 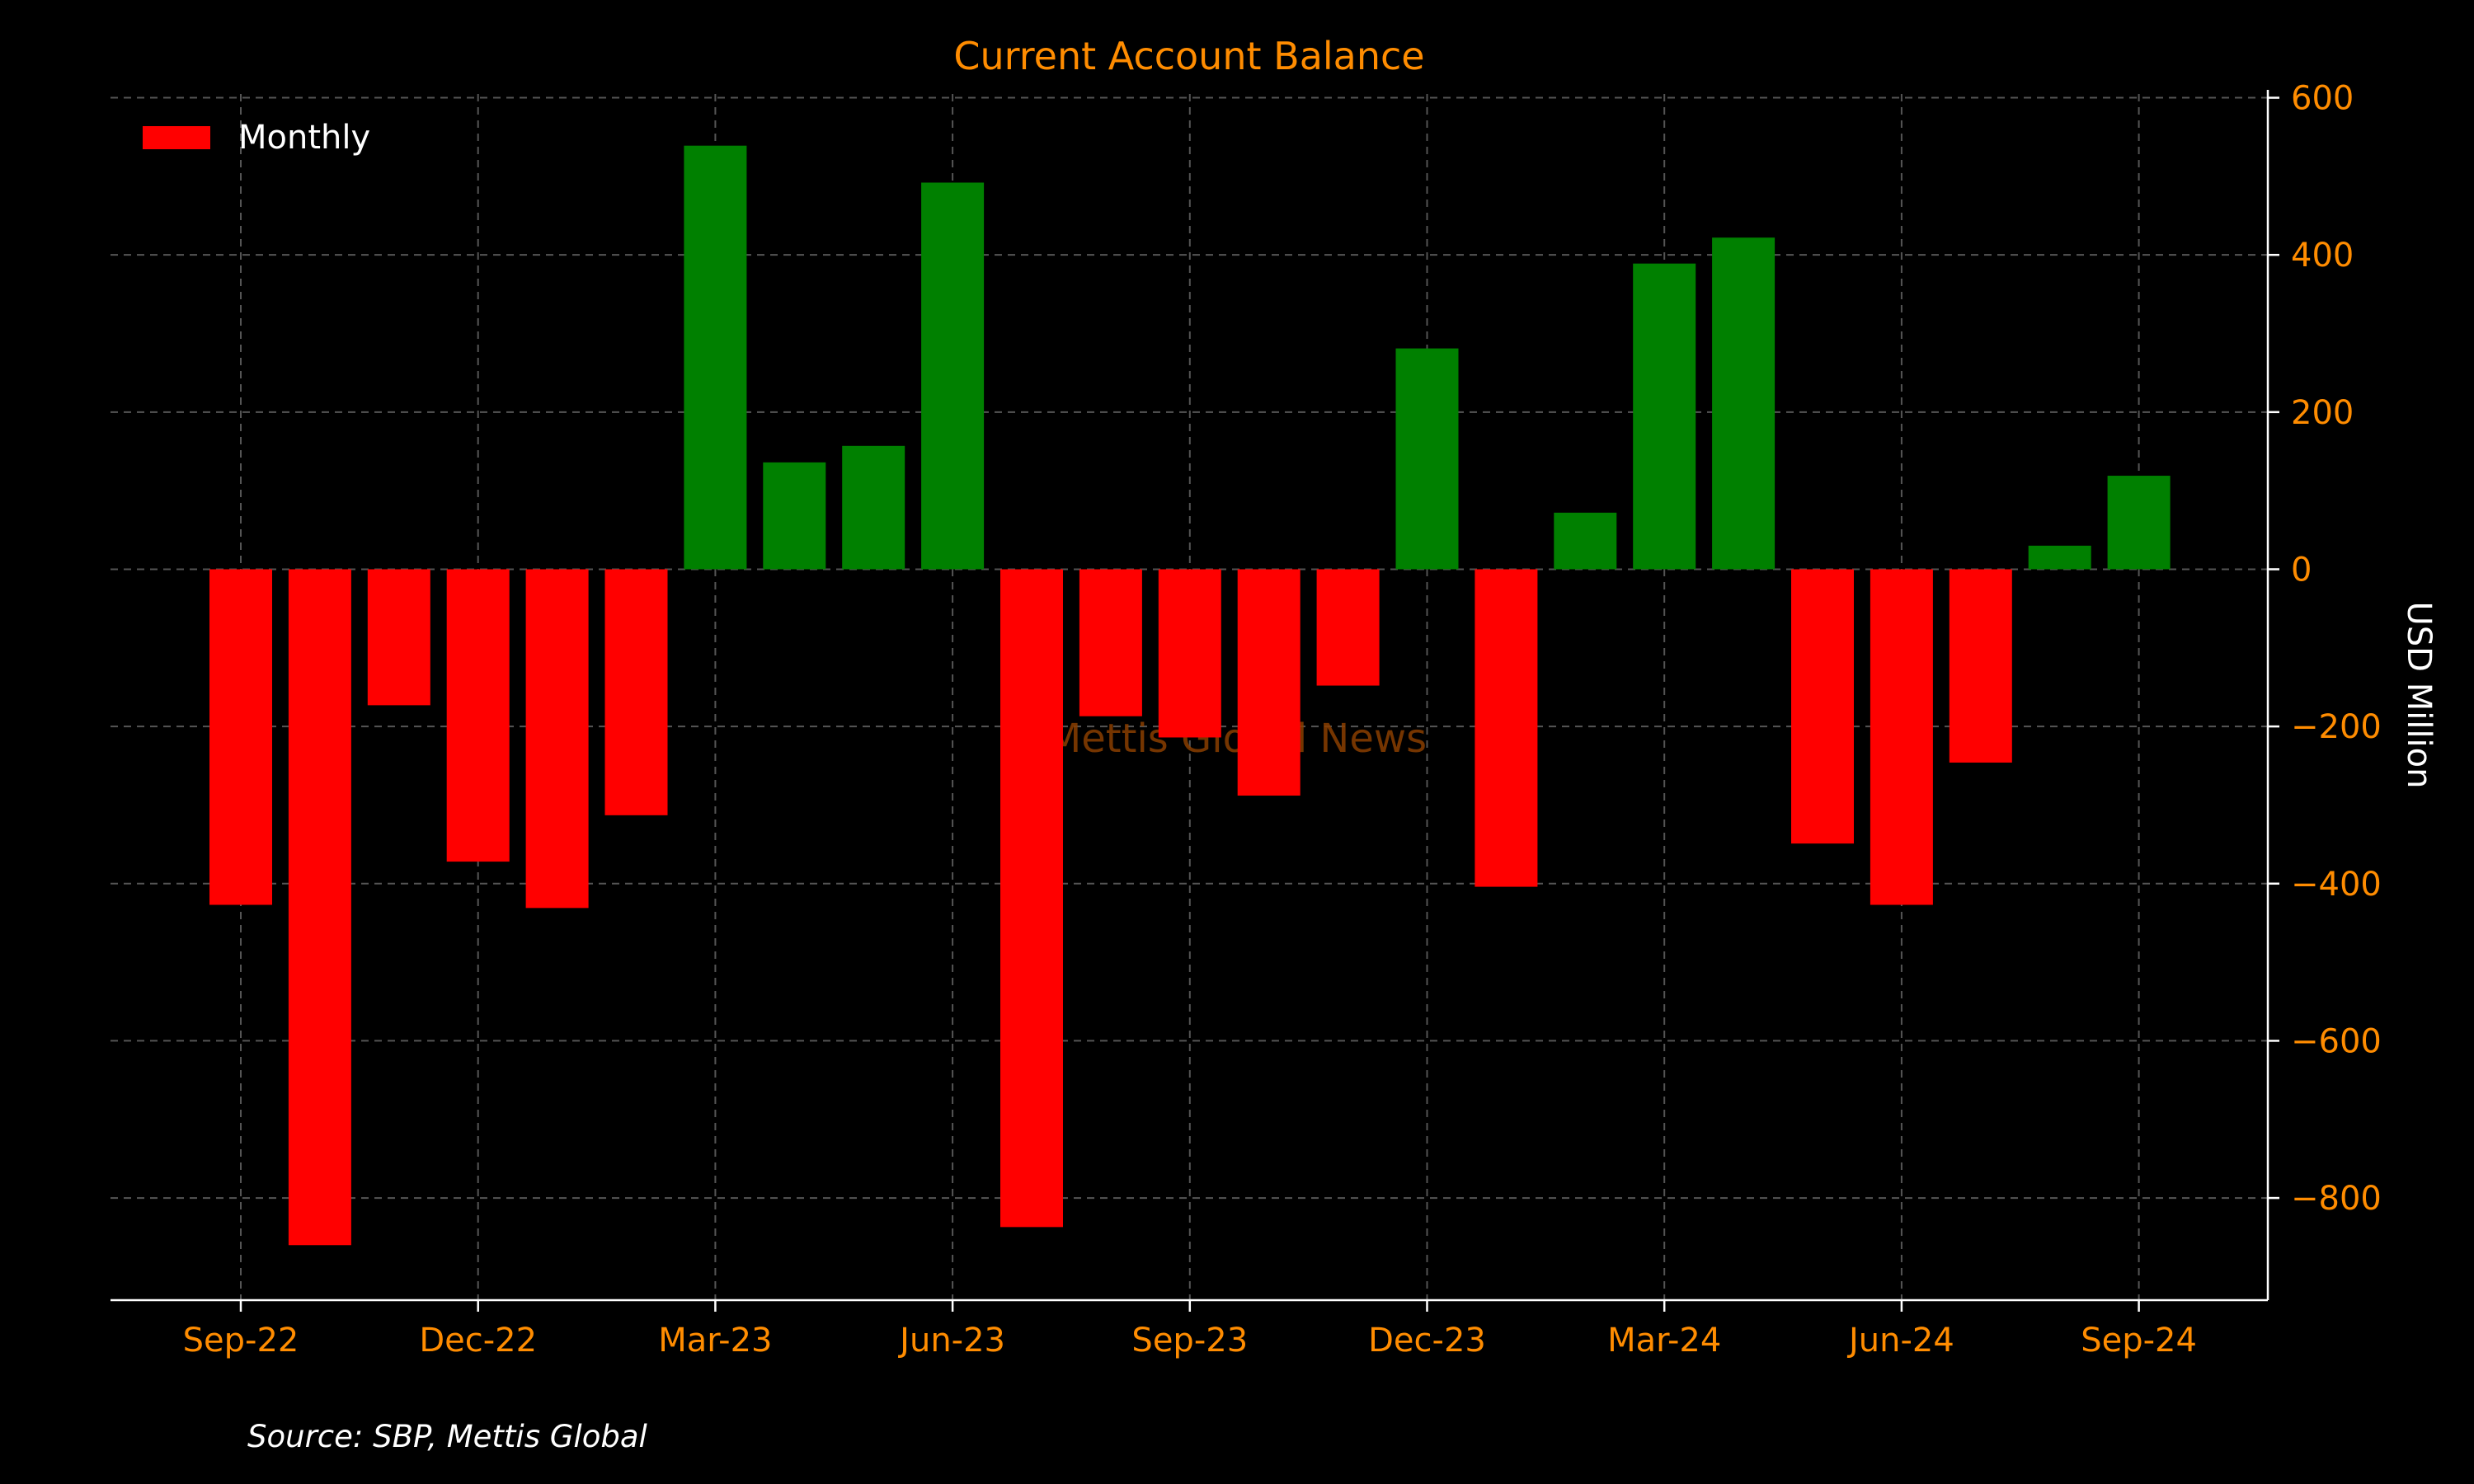 What do you see at coordinates (2336, 1041) in the screenshot?
I see `y-tick-label: −600` at bounding box center [2336, 1041].